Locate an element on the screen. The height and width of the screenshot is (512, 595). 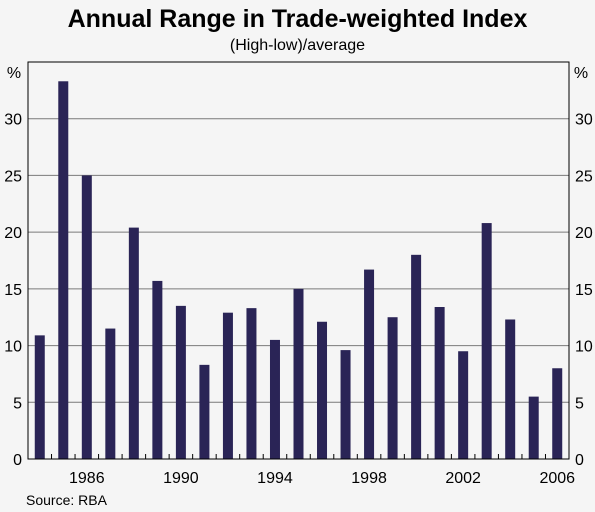
chart-subtitle: (High-low)/average is located at coordinates (297, 45).